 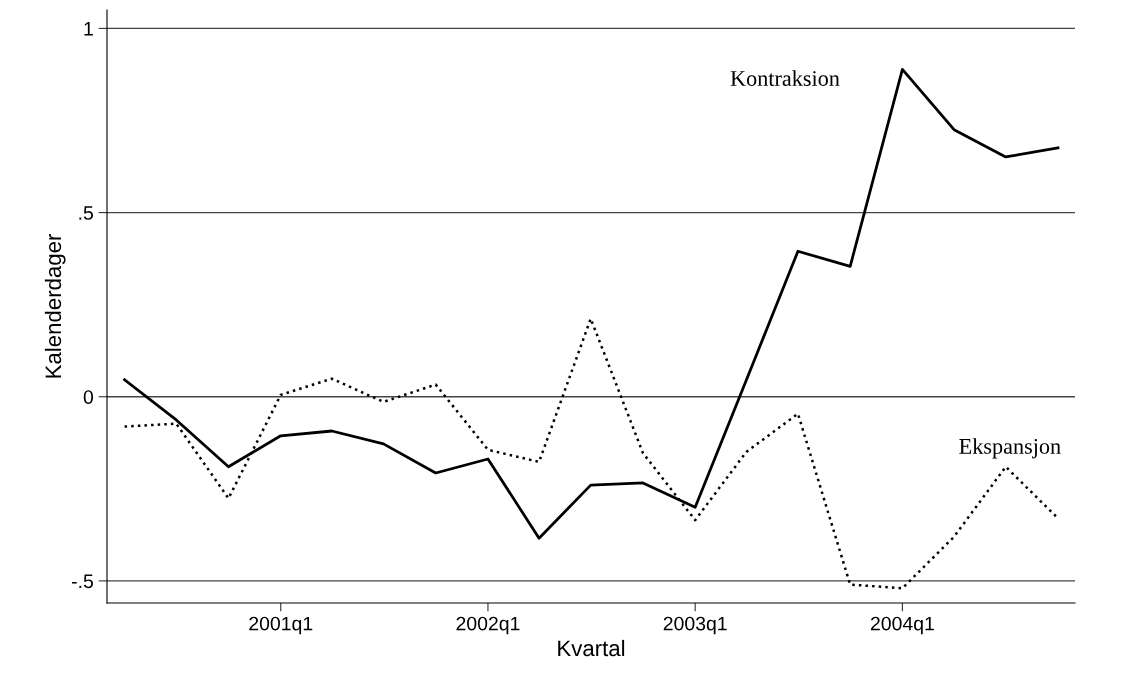 I want to click on y-tick-label: 0, so click(x=88, y=397).